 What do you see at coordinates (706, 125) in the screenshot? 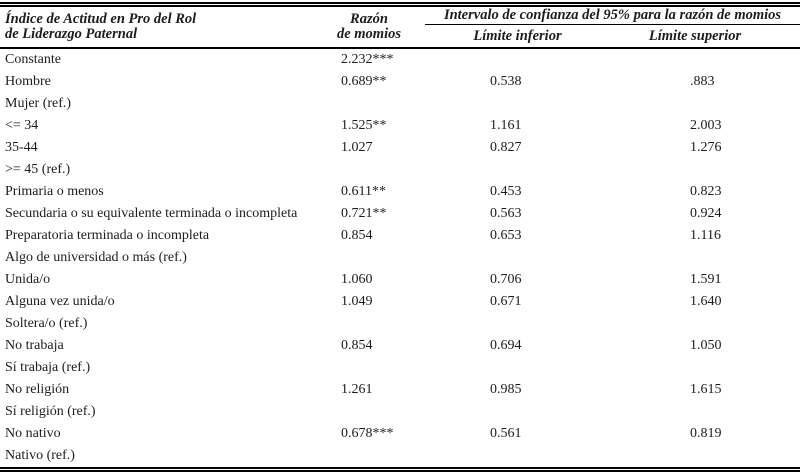
I see `ci-upper-value: 2.003` at bounding box center [706, 125].